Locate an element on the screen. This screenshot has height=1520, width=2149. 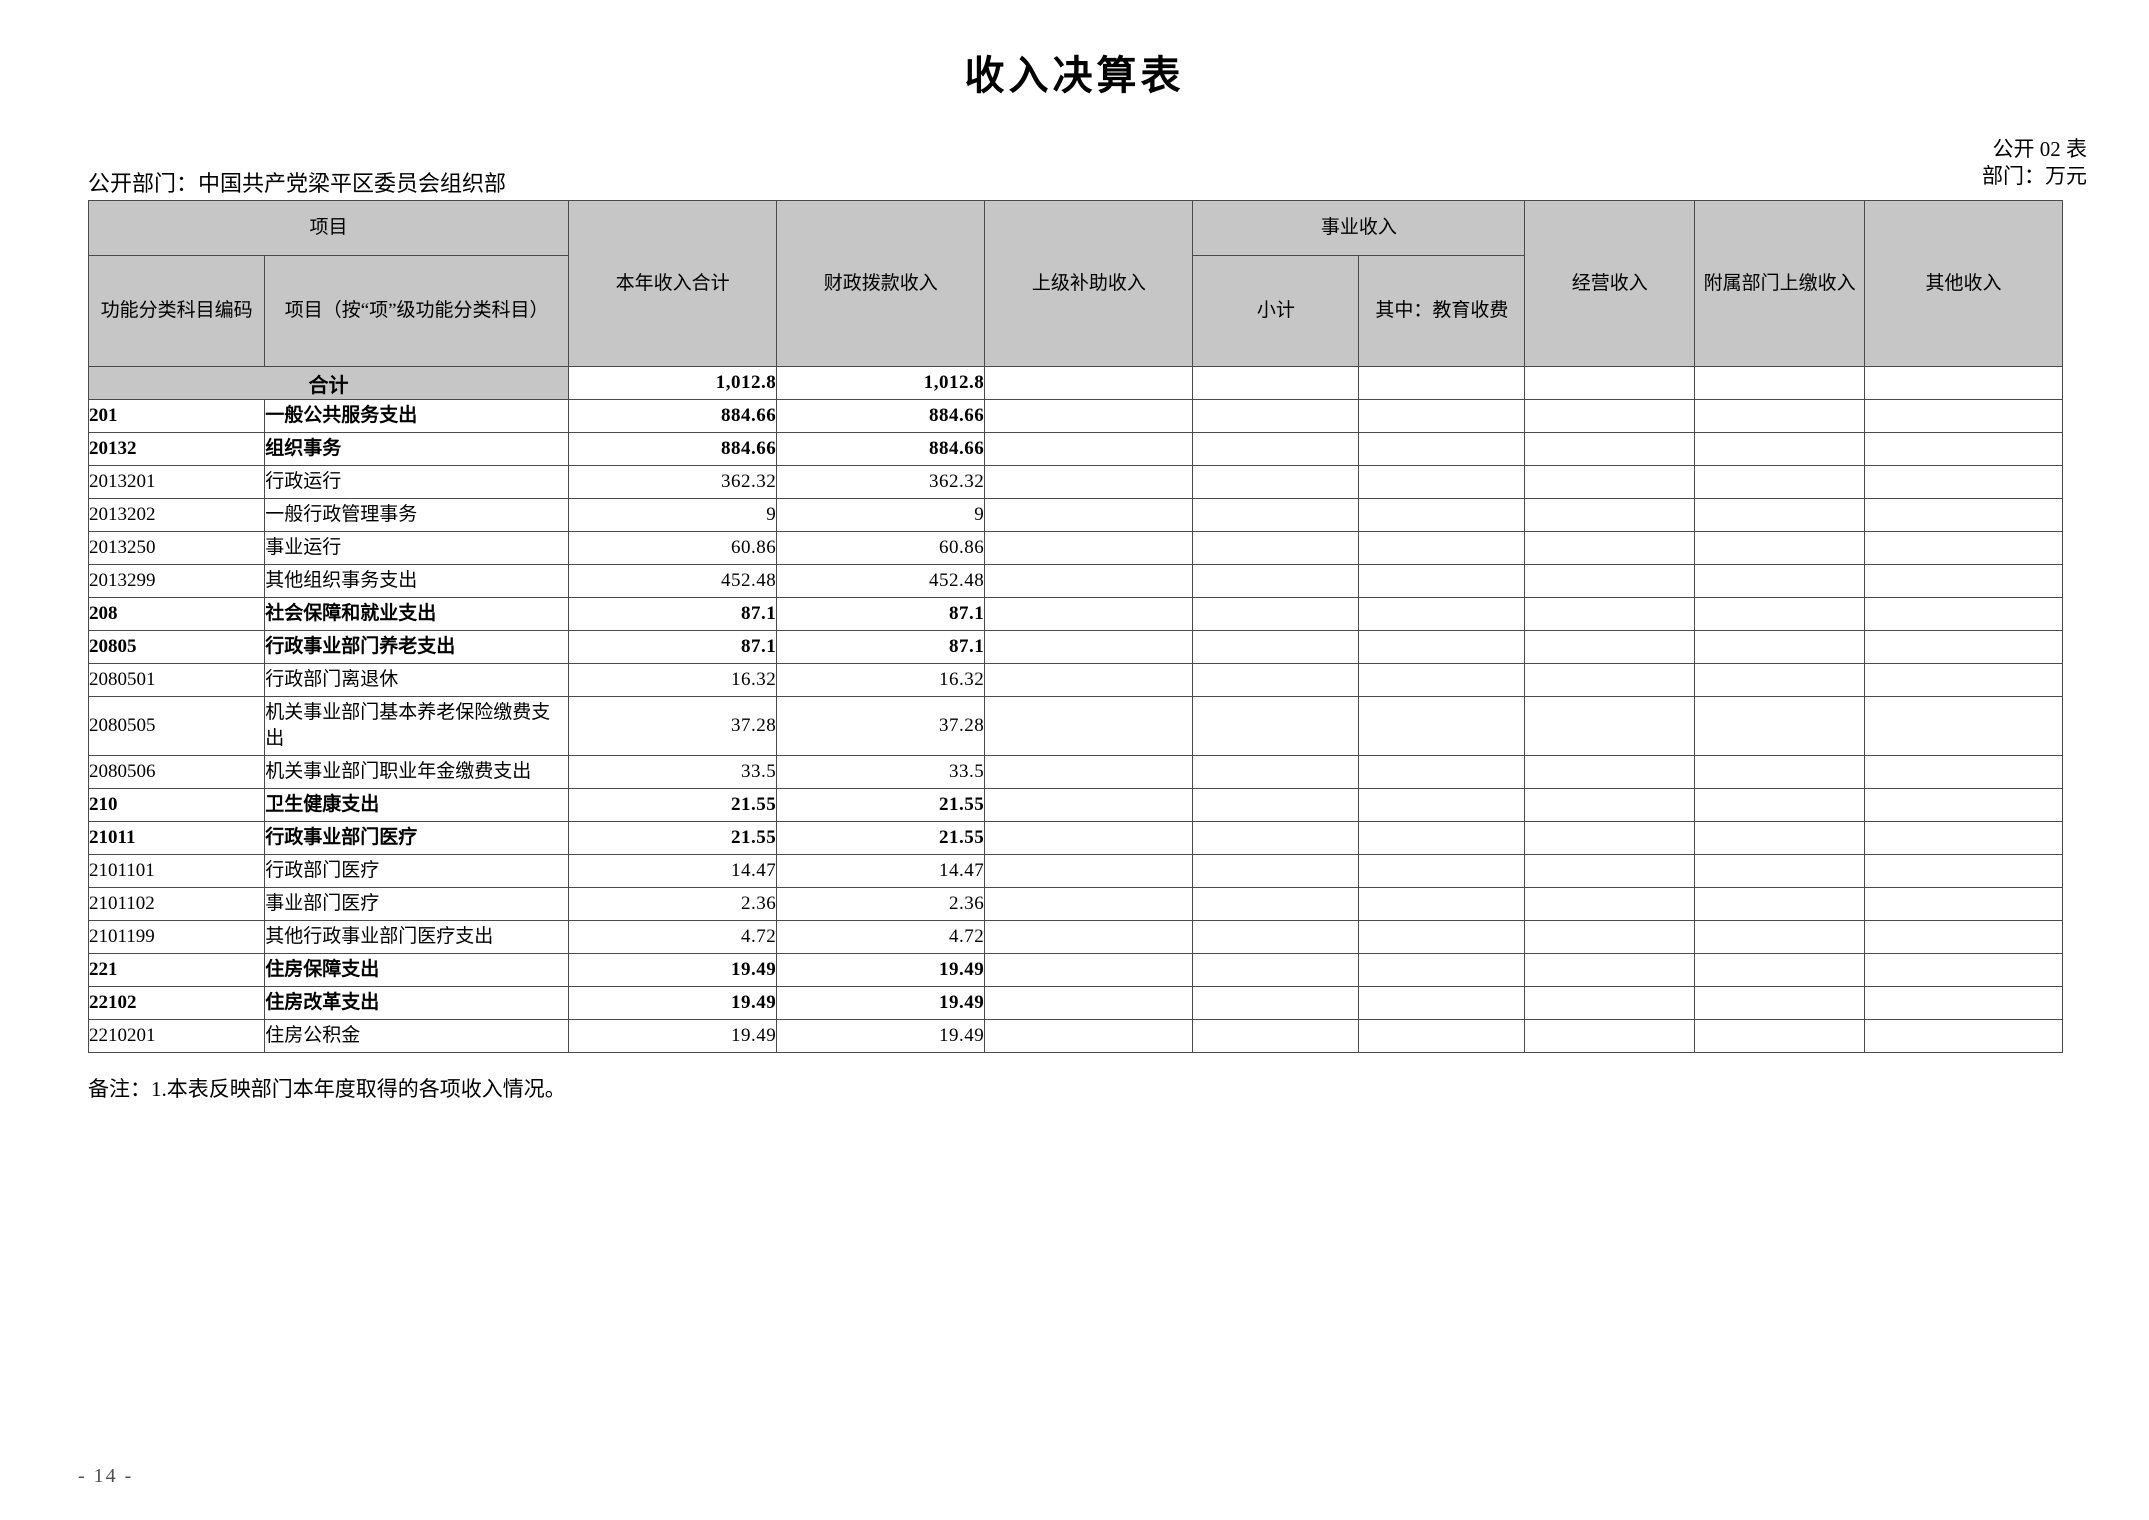
total-row-operating is located at coordinates (1610, 383).